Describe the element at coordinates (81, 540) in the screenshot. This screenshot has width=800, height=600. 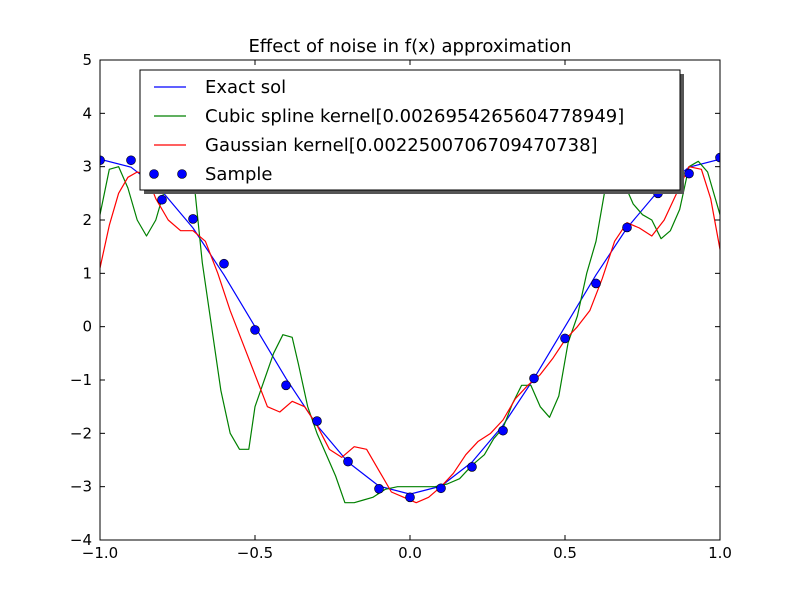
I see `y-tick-label: −4` at that location.